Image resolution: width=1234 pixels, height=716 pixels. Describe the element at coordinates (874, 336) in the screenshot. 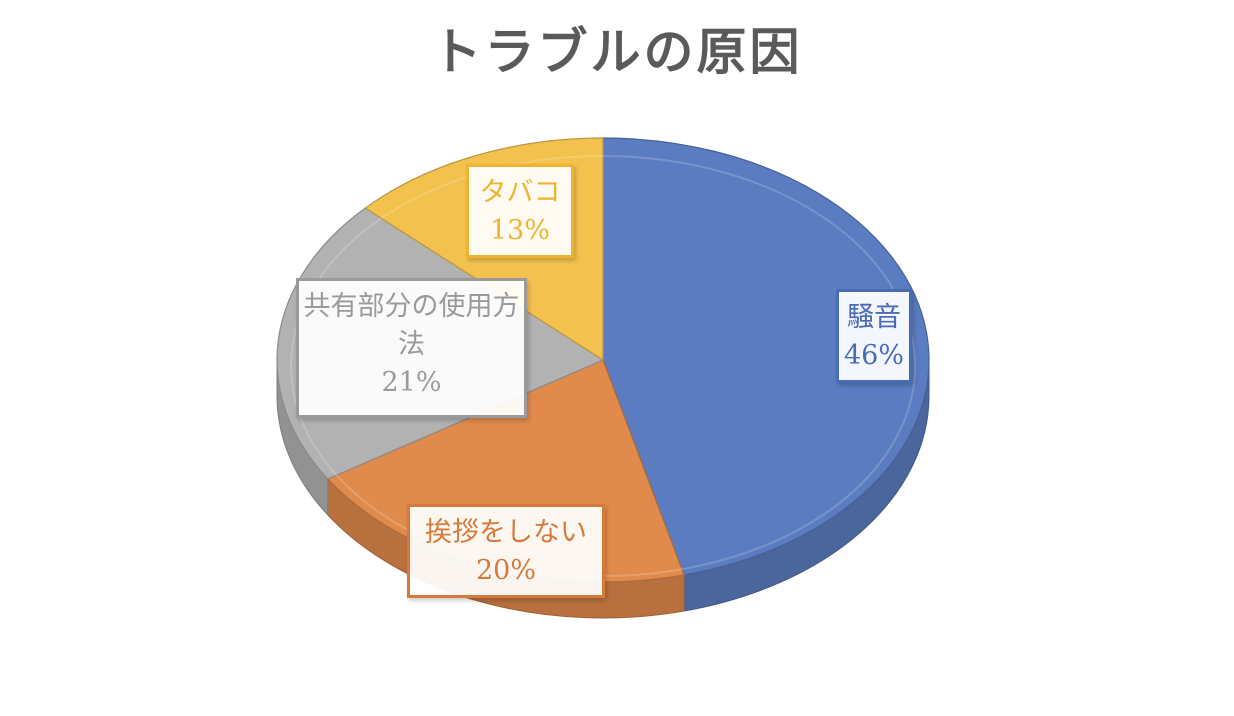

I see `data-label-noise: 騒音 46%` at that location.